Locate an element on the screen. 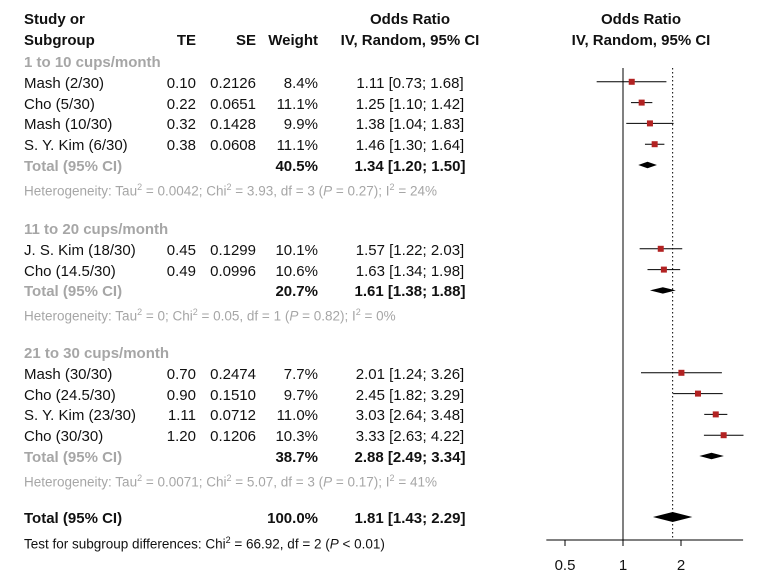 Image resolution: width=778 pixels, height=582 pixels. study-ci: 1.11 [0.73; 1.68] is located at coordinates (410, 83).